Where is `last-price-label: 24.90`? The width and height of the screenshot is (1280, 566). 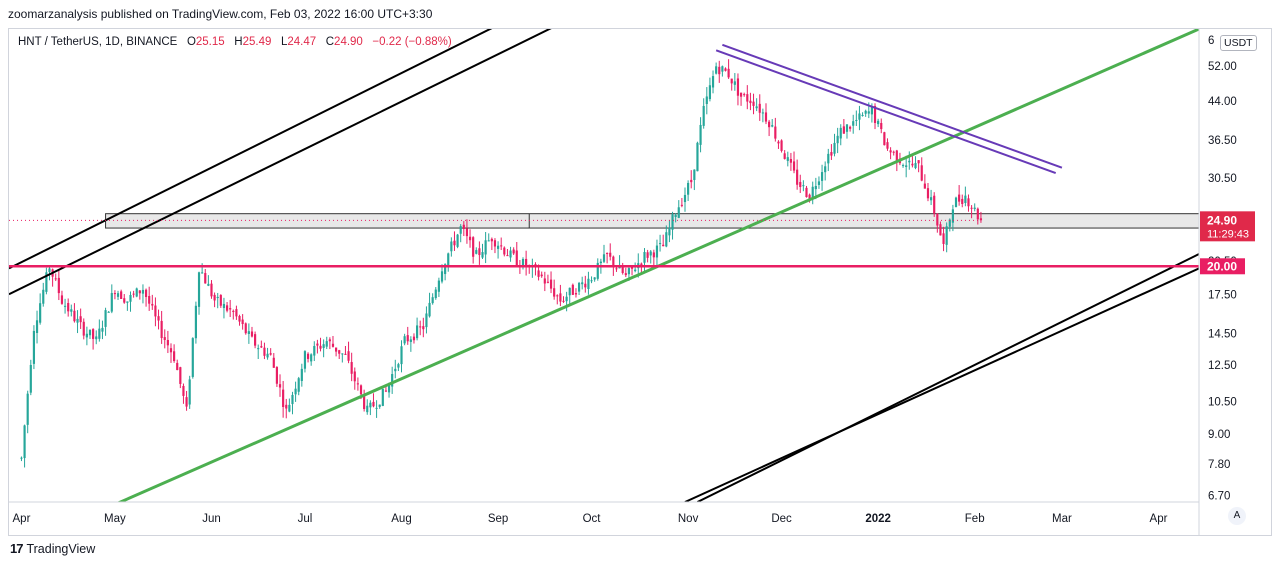 last-price-label: 24.90 is located at coordinates (1222, 220).